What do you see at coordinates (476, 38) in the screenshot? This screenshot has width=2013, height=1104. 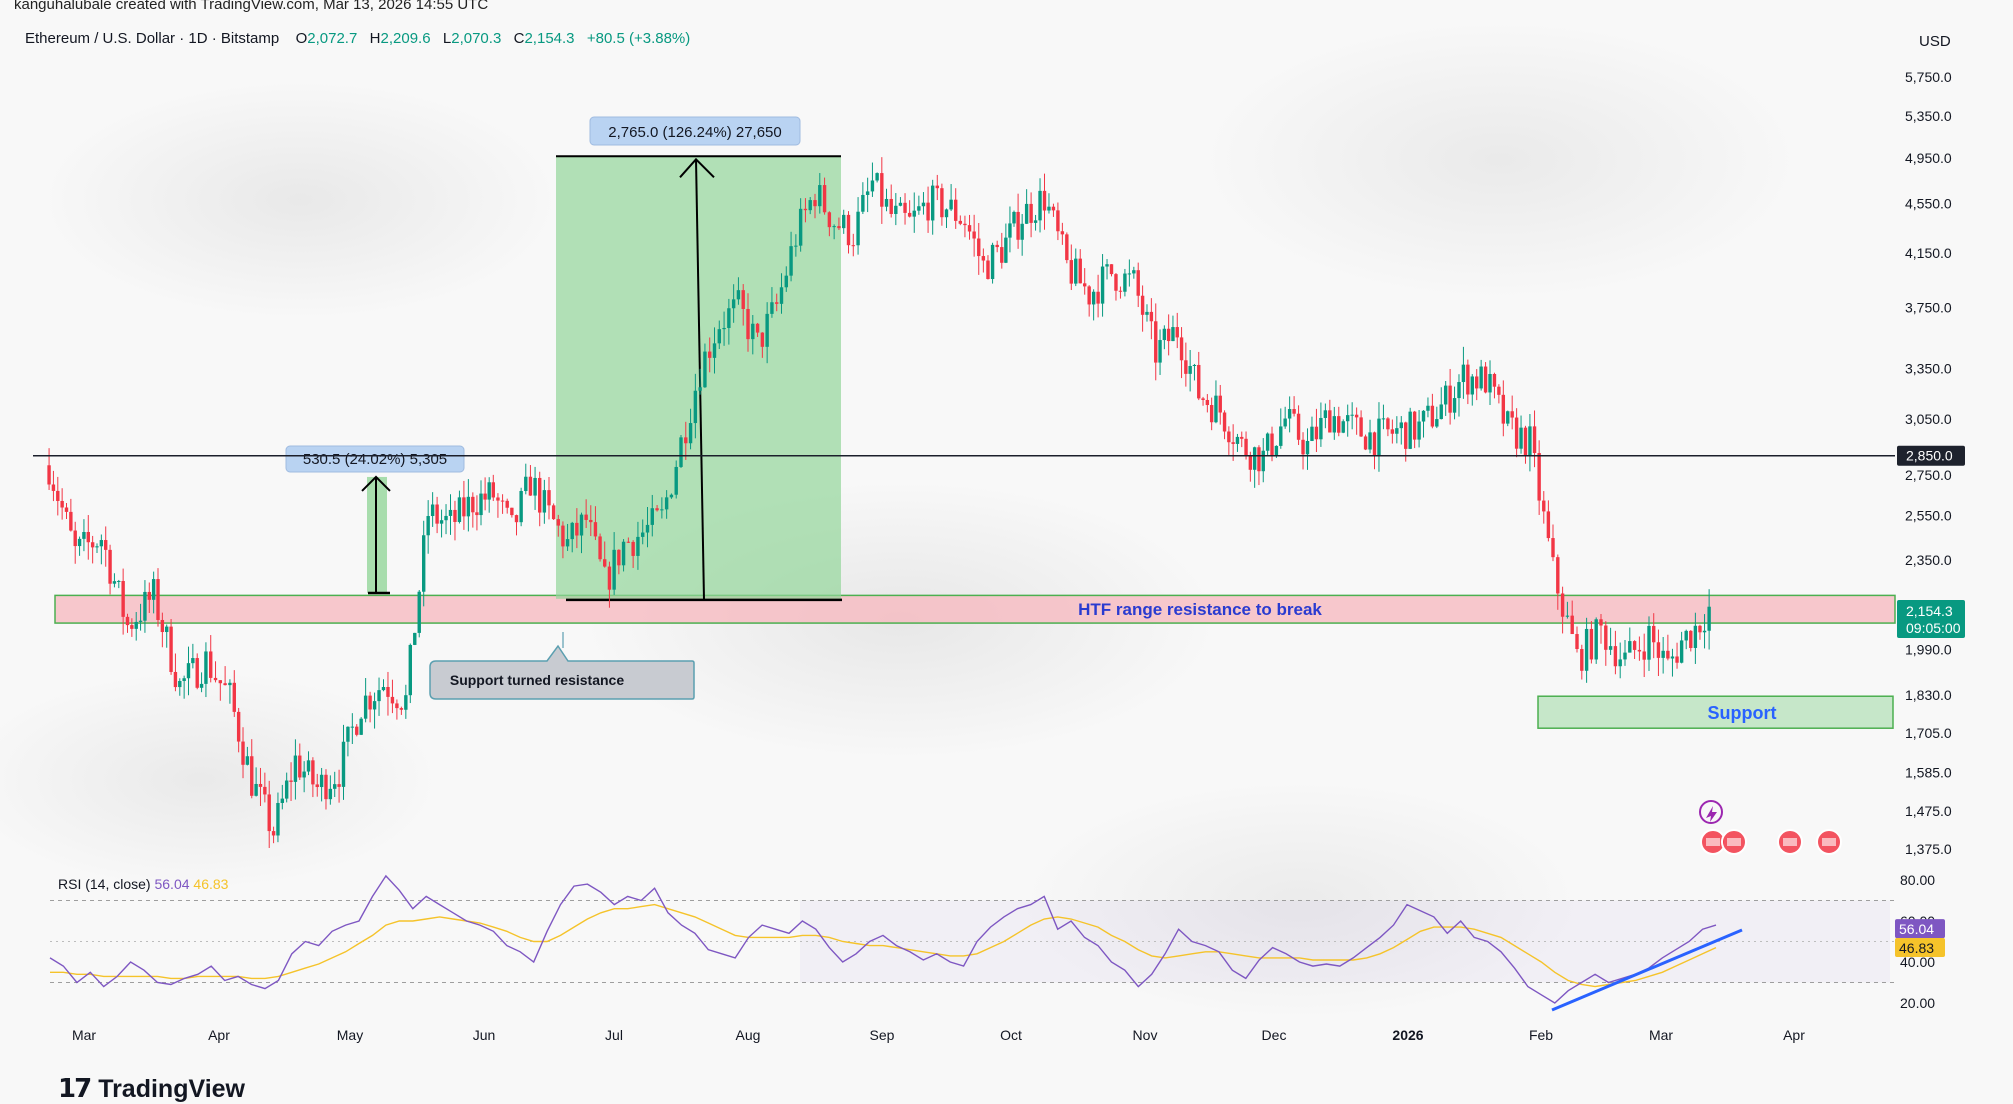 I see `low-value: 2,070.3` at bounding box center [476, 38].